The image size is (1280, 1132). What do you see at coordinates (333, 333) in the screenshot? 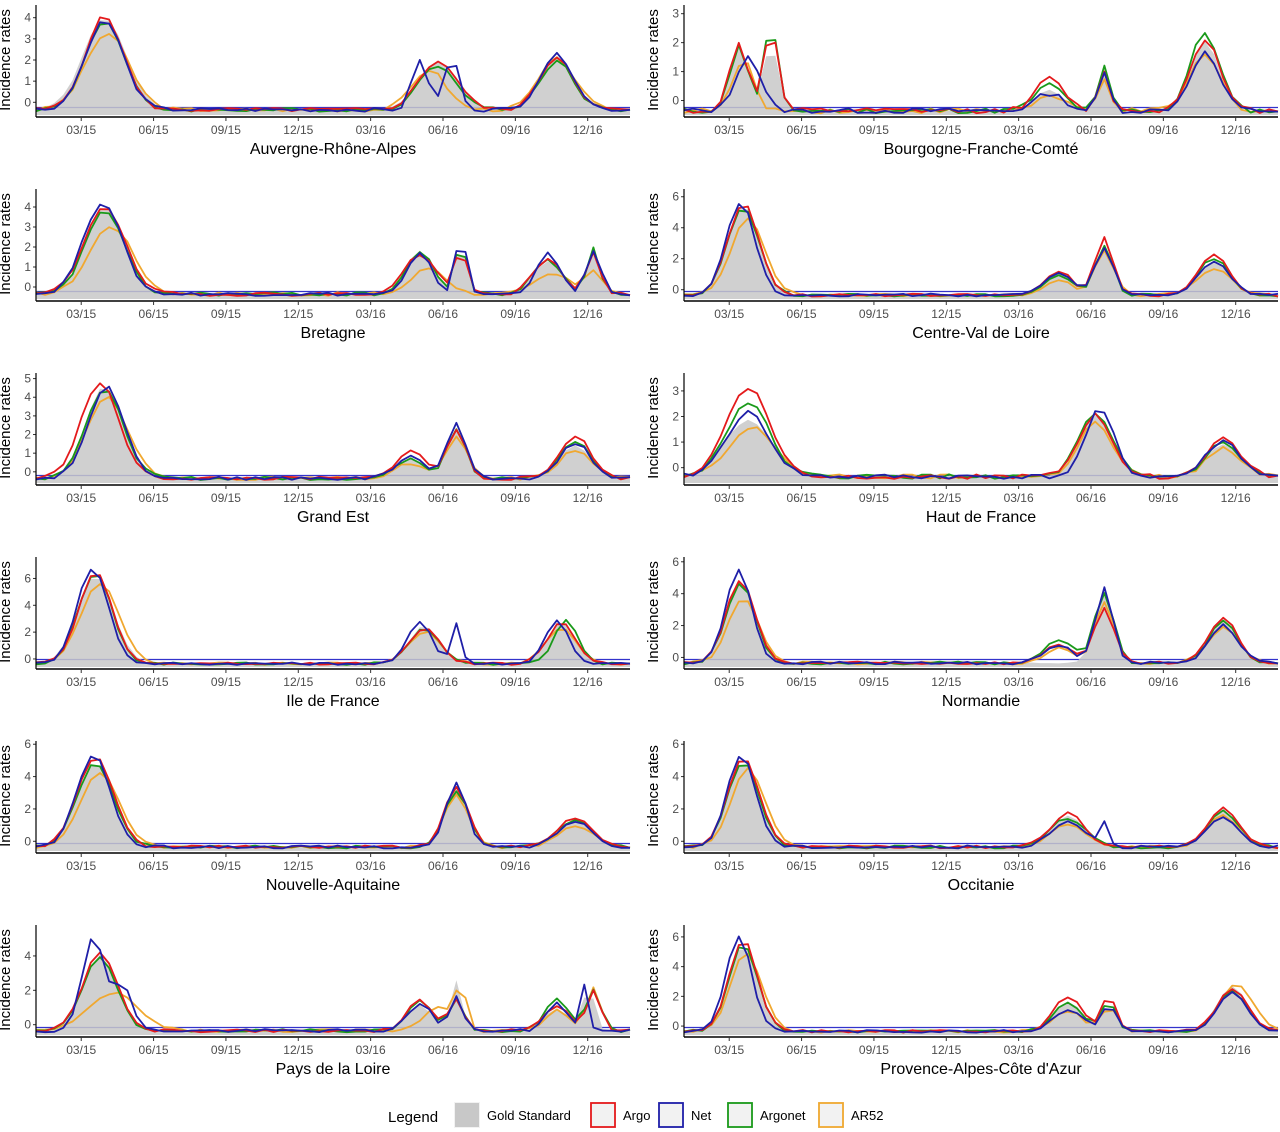
I see `panel-title: Bretagne` at bounding box center [333, 333].